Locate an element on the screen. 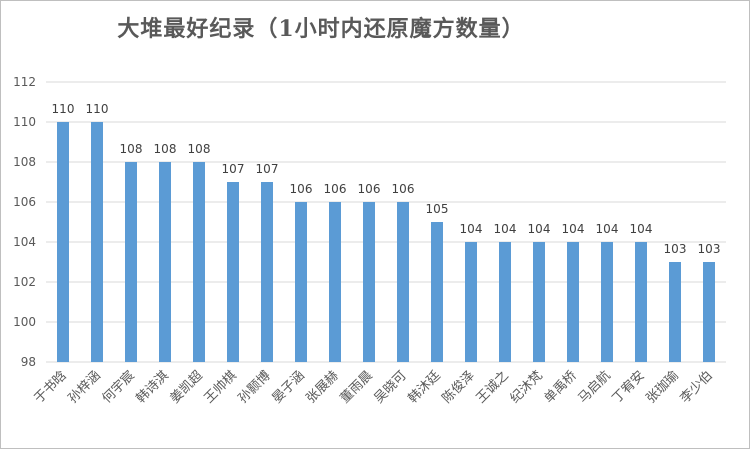 This screenshot has height=449, width=750. y-tick-label: 102 is located at coordinates (24, 282).